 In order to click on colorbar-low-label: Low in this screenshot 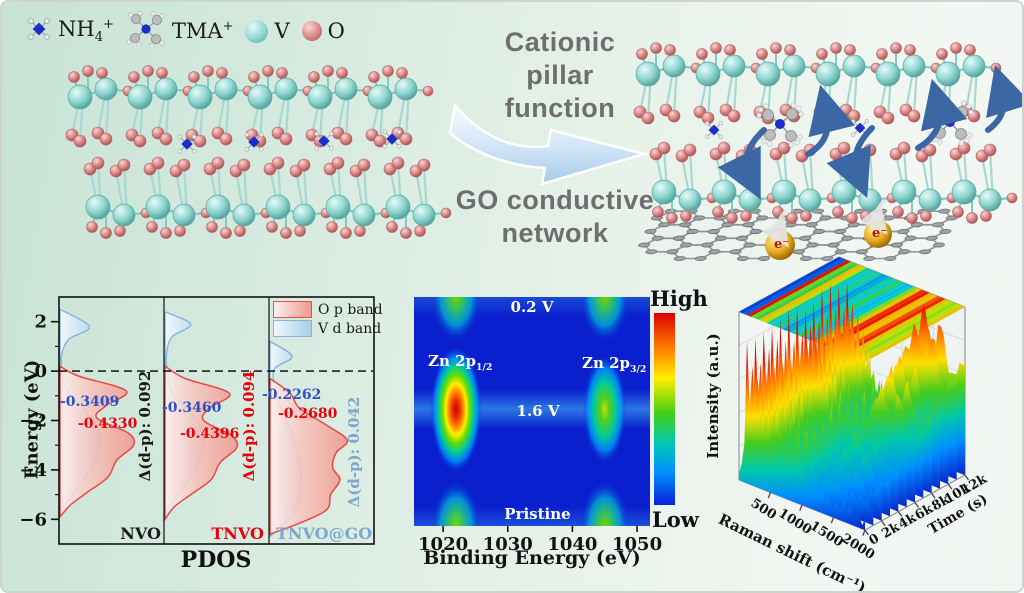, I will do `click(675, 519)`.